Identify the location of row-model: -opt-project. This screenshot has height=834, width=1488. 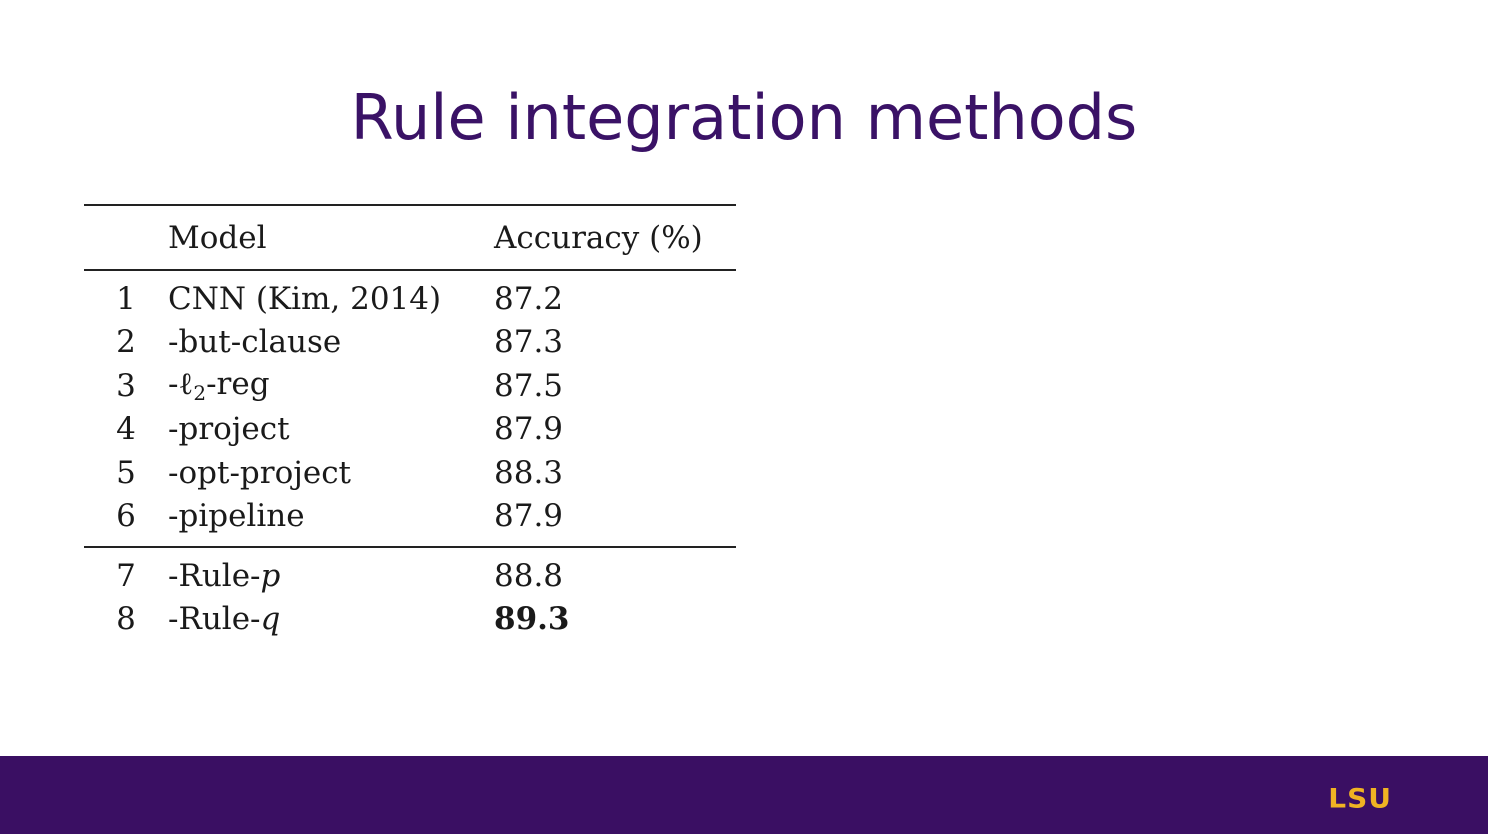
(260, 472).